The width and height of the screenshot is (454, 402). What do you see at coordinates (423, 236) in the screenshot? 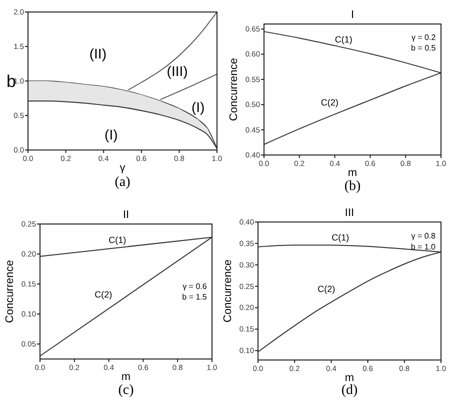
I see `annotation: γ = 0.8` at bounding box center [423, 236].